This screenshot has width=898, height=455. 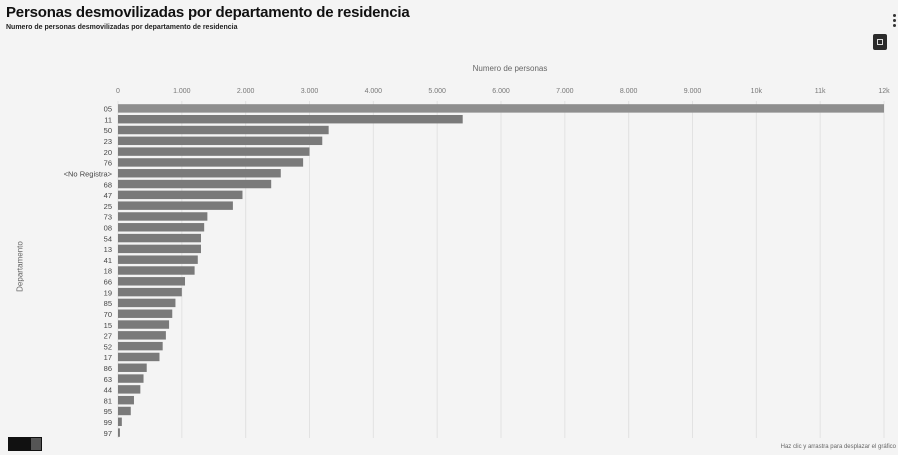 I want to click on x-tick-label: 10k, so click(x=757, y=91).